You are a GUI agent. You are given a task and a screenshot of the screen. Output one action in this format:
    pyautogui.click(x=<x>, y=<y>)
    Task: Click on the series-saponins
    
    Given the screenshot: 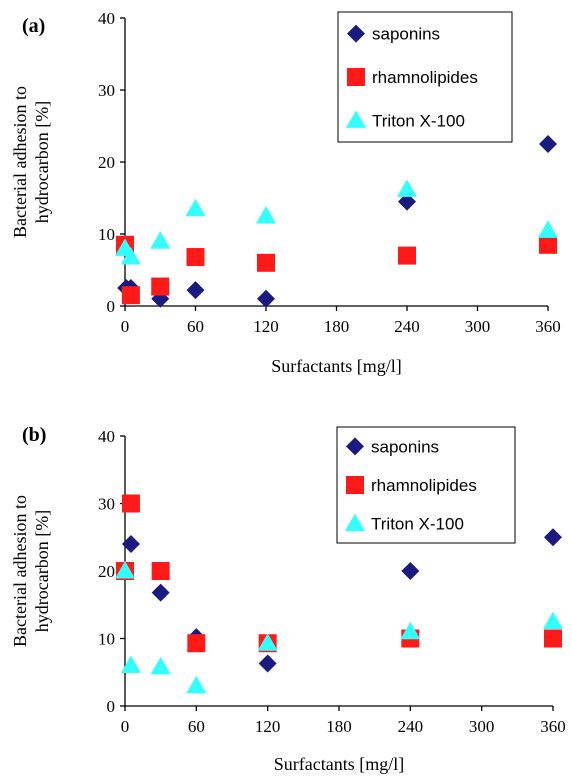 What is the action you would take?
    pyautogui.click(x=339, y=600)
    